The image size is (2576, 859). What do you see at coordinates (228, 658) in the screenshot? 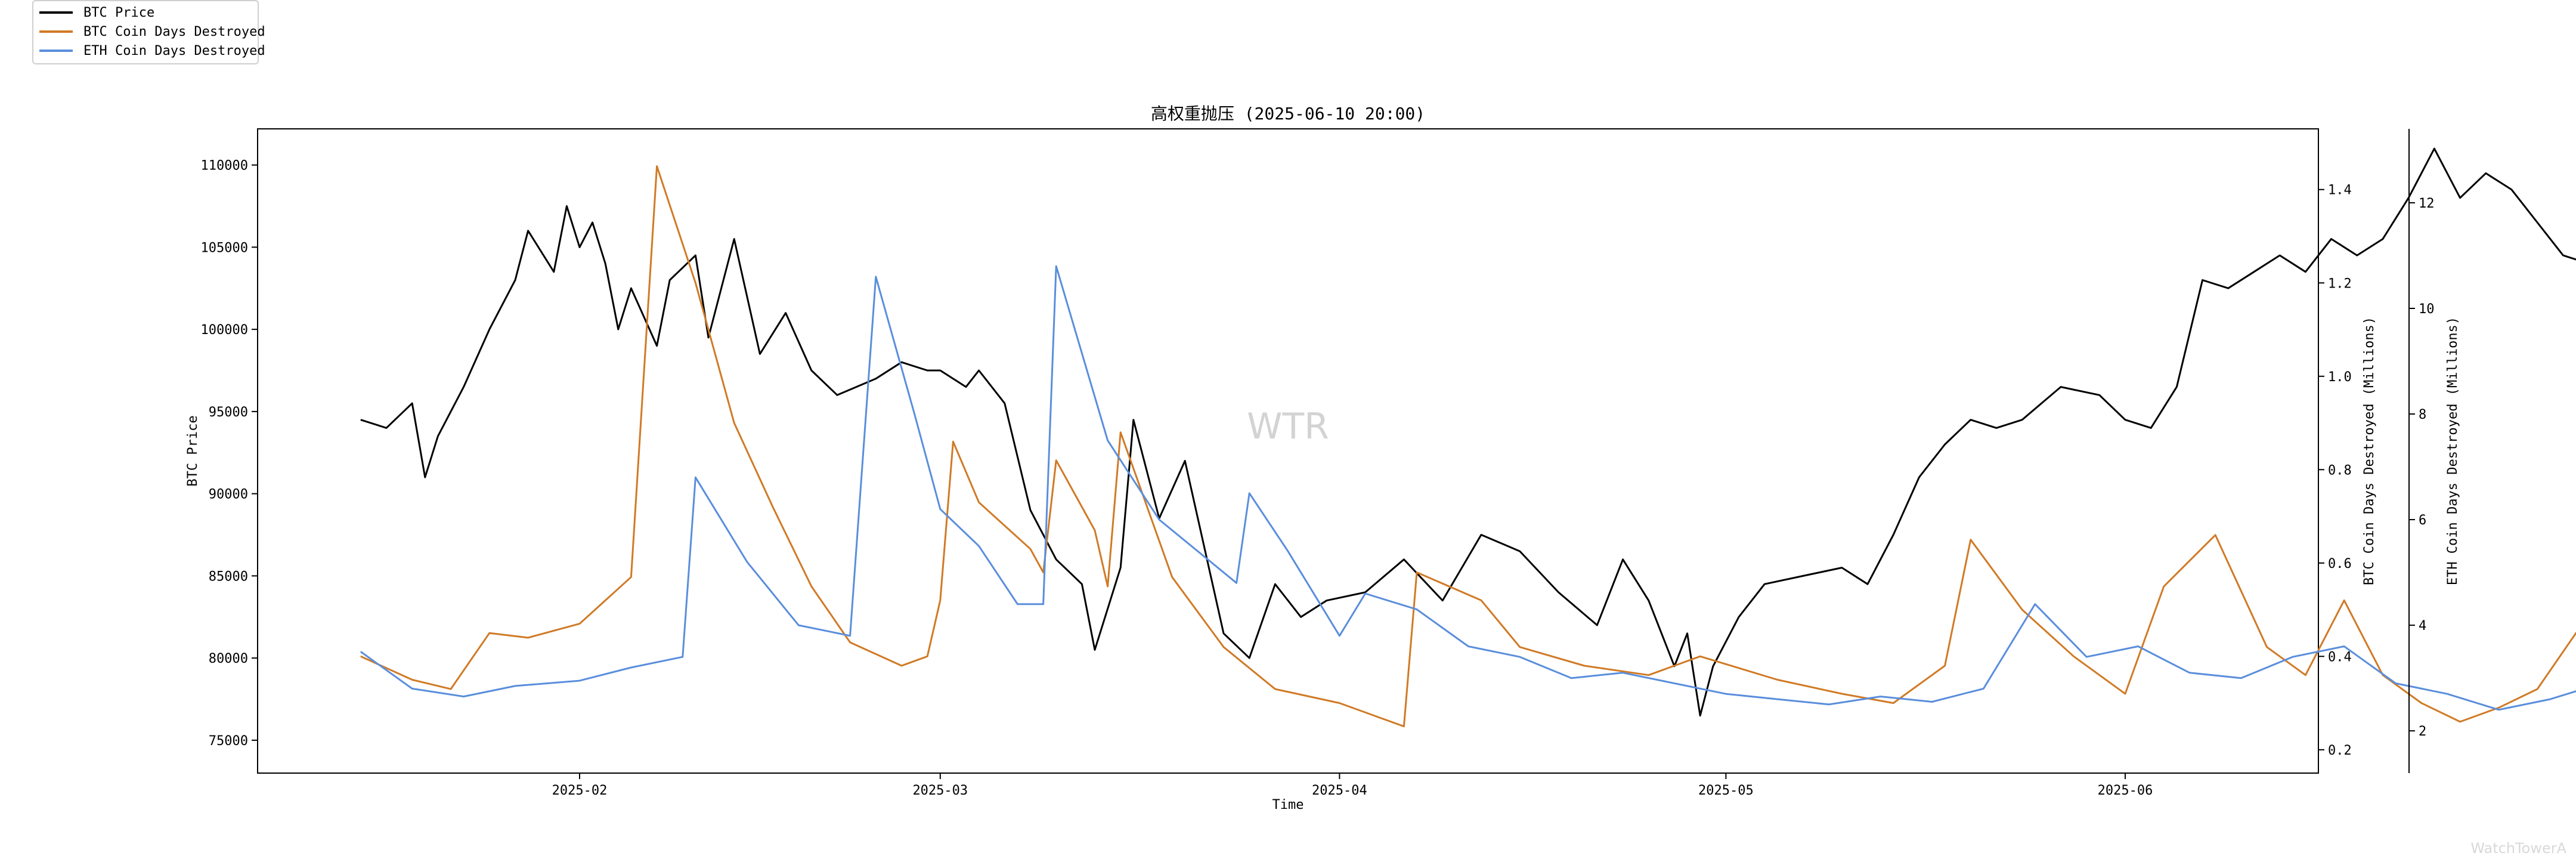
I see `y-tick-label-left-1: 80000` at bounding box center [228, 658].